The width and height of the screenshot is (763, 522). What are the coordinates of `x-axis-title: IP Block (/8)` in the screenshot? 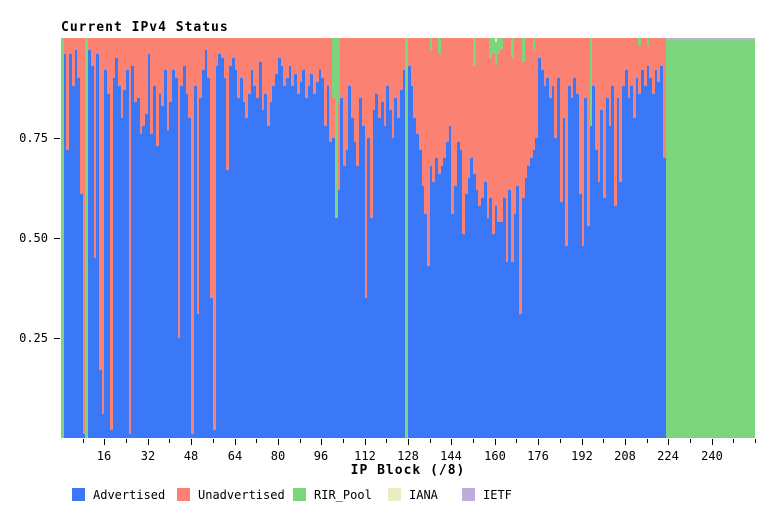 It's located at (408, 470).